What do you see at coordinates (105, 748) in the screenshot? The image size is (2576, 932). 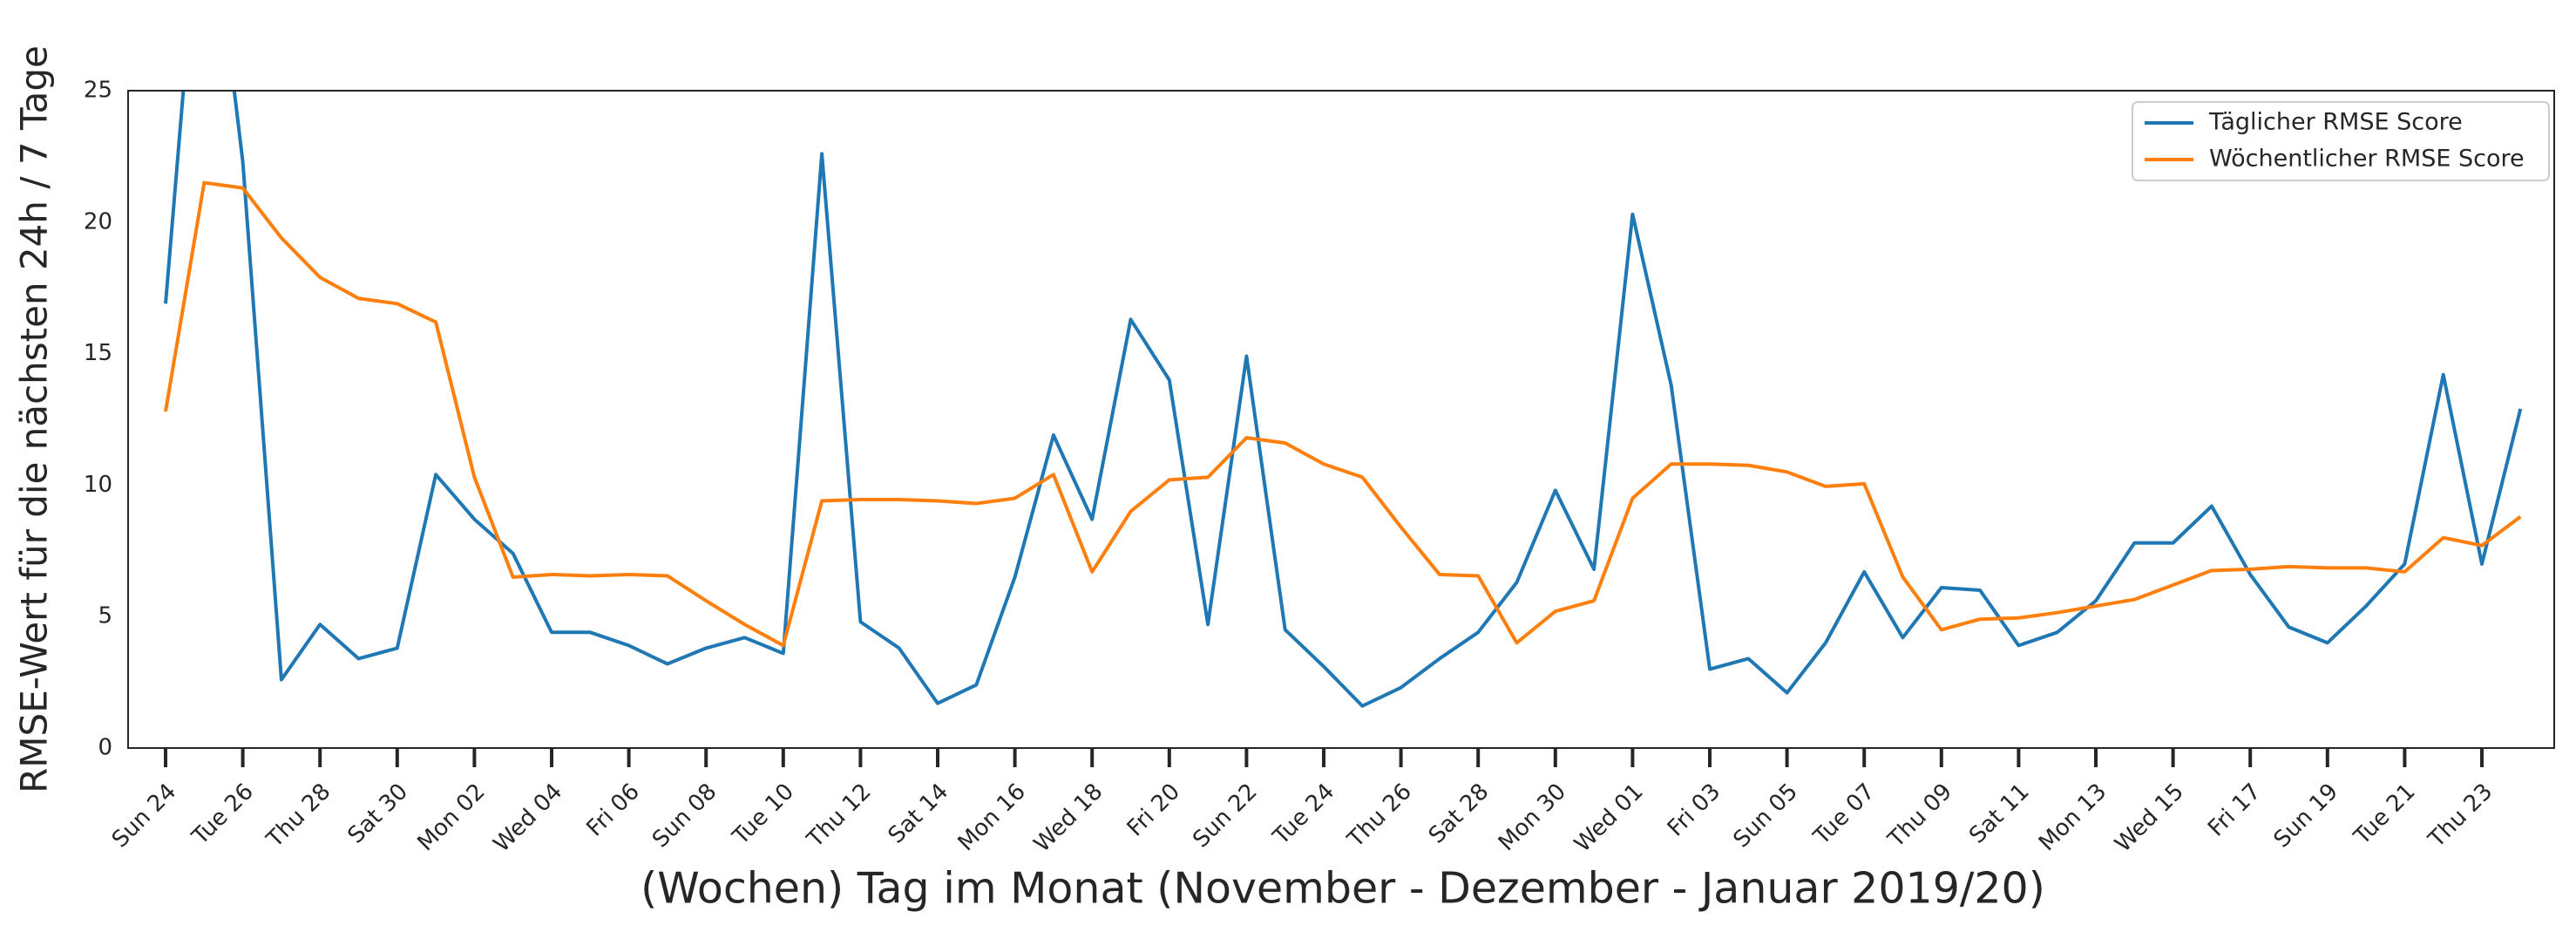 I see `y-tick-label: 0` at bounding box center [105, 748].